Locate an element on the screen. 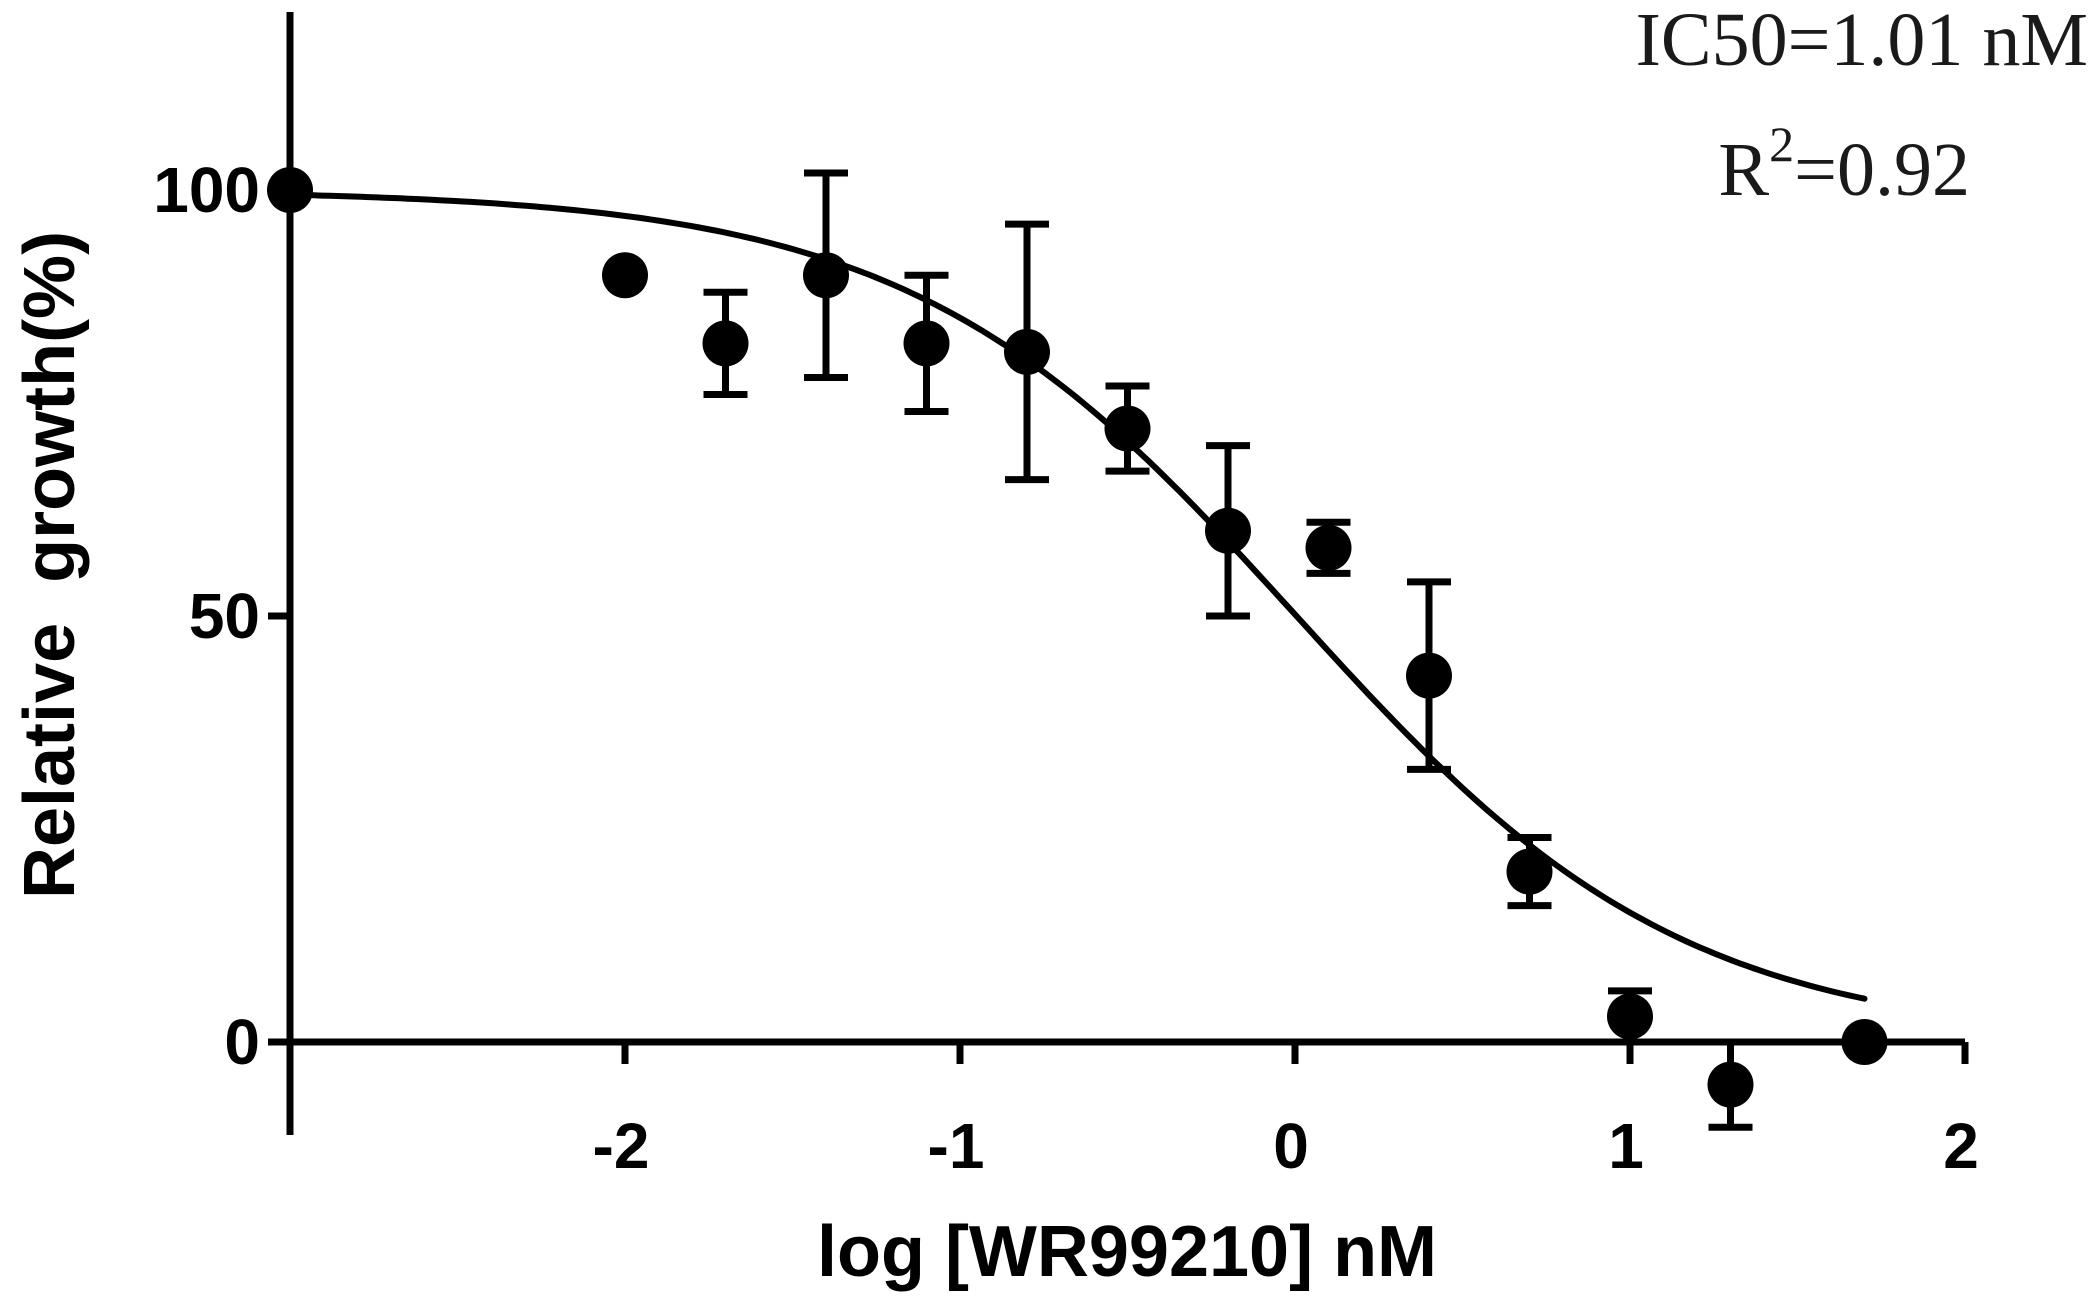  y-tick-label: 50 is located at coordinates (224, 616).